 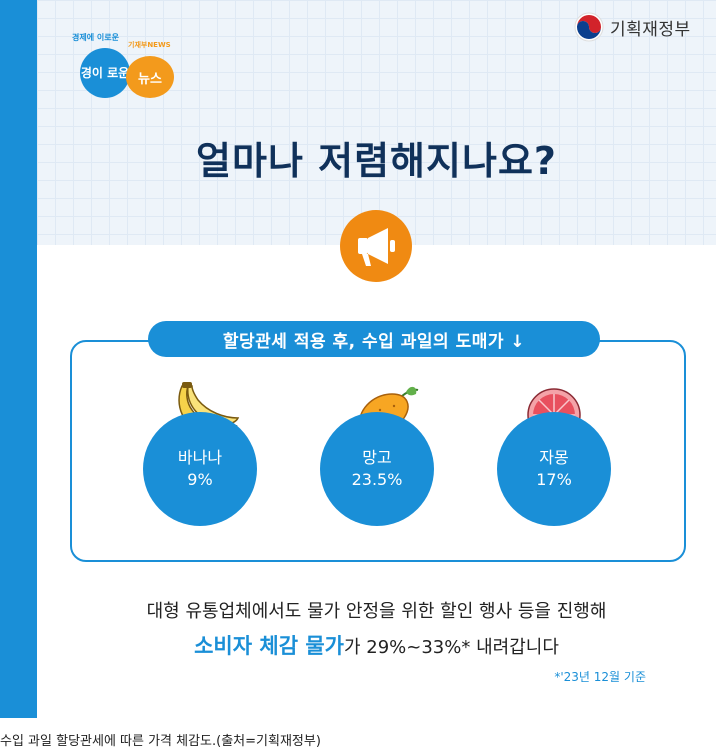 I want to click on fruit-value-mango: 23.5%, so click(x=377, y=479).